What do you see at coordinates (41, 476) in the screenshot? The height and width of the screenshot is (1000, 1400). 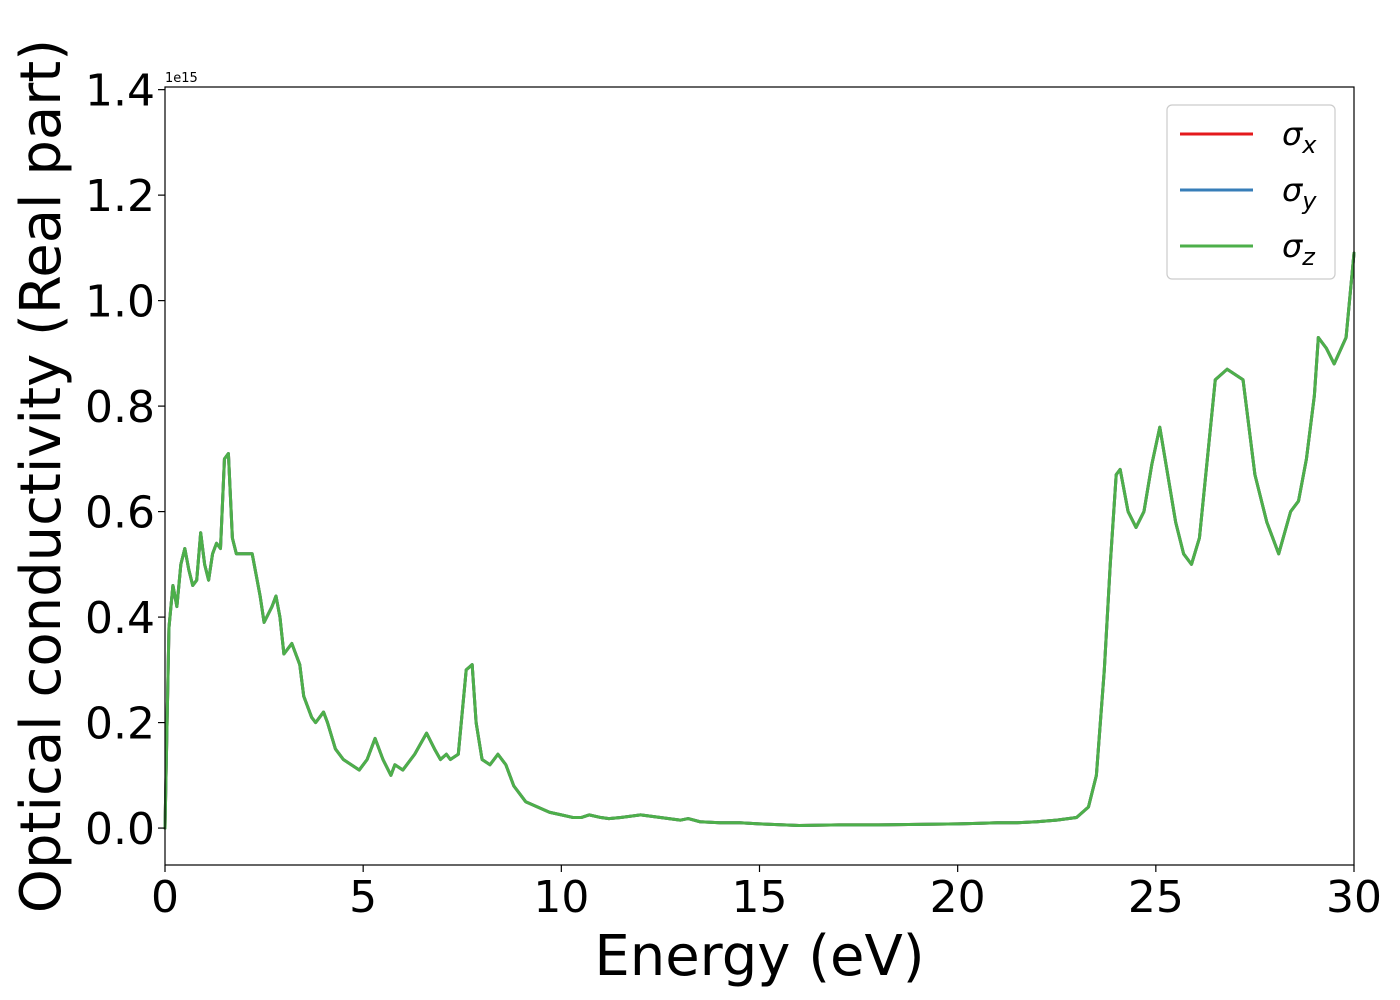 I see `y-axis-title: Optical conductivity (Real part)` at bounding box center [41, 476].